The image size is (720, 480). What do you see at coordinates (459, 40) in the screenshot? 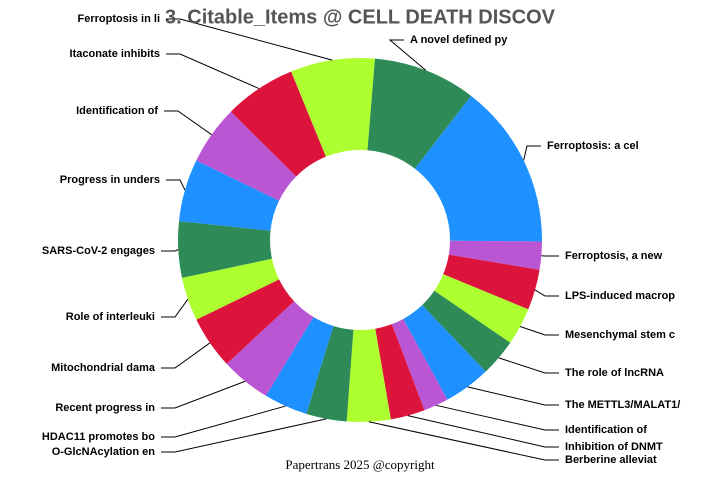
I see `slice-label: A novel defined py` at bounding box center [459, 40].